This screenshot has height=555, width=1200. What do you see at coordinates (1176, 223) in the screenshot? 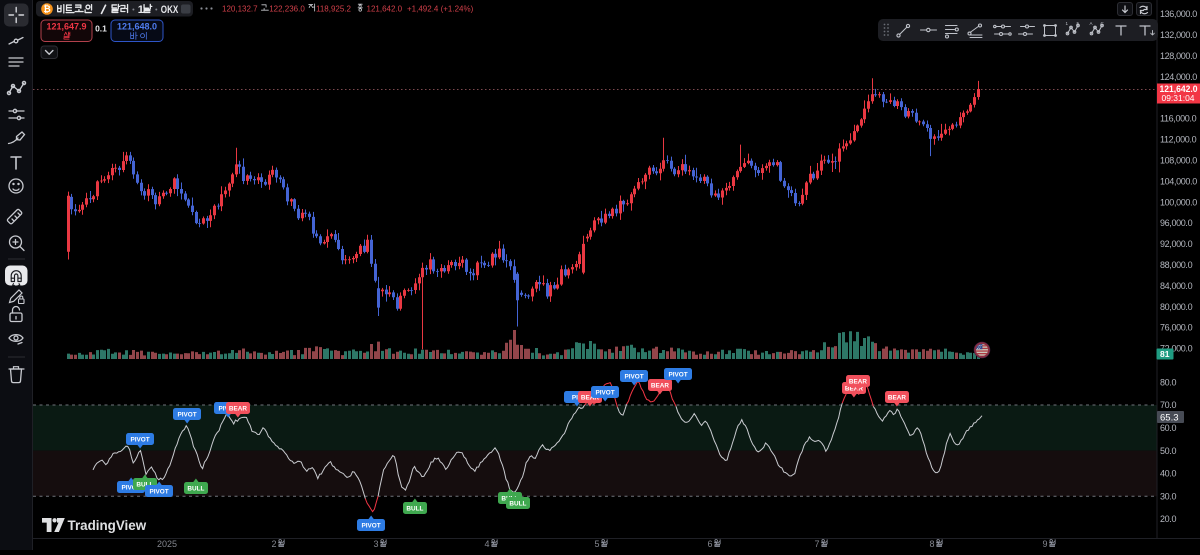
I see `svg-text: 96,000.0` at bounding box center [1176, 223].